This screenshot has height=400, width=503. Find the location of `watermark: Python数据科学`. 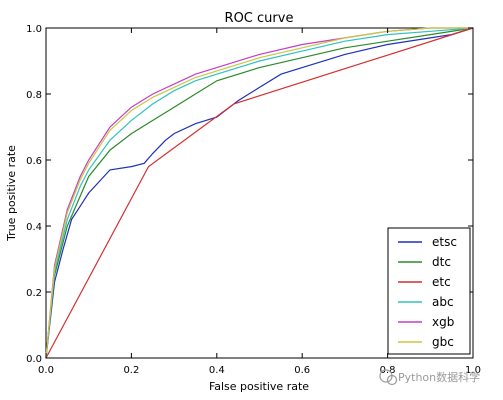

watermark: Python数据科学 is located at coordinates (429, 377).